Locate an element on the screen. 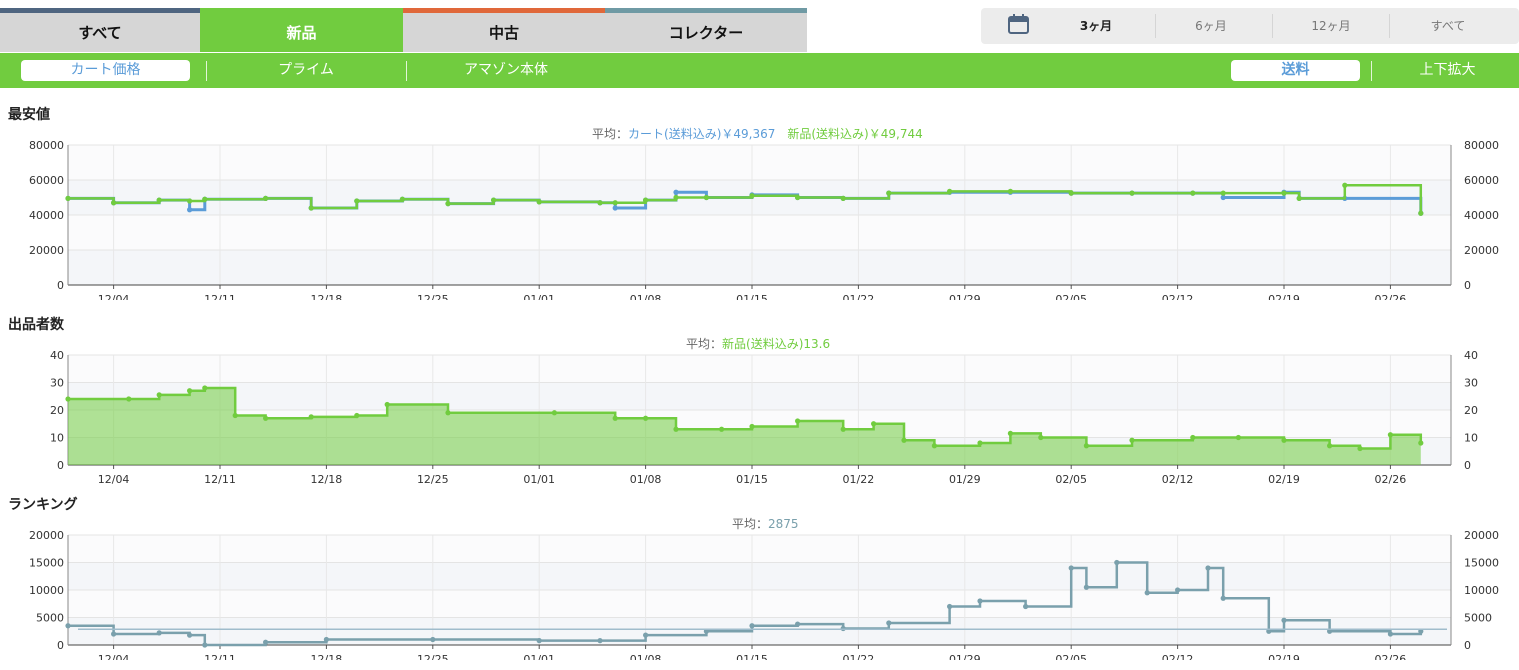 This screenshot has width=1519, height=670. shipping-toggle: 送料 is located at coordinates (1295, 70).